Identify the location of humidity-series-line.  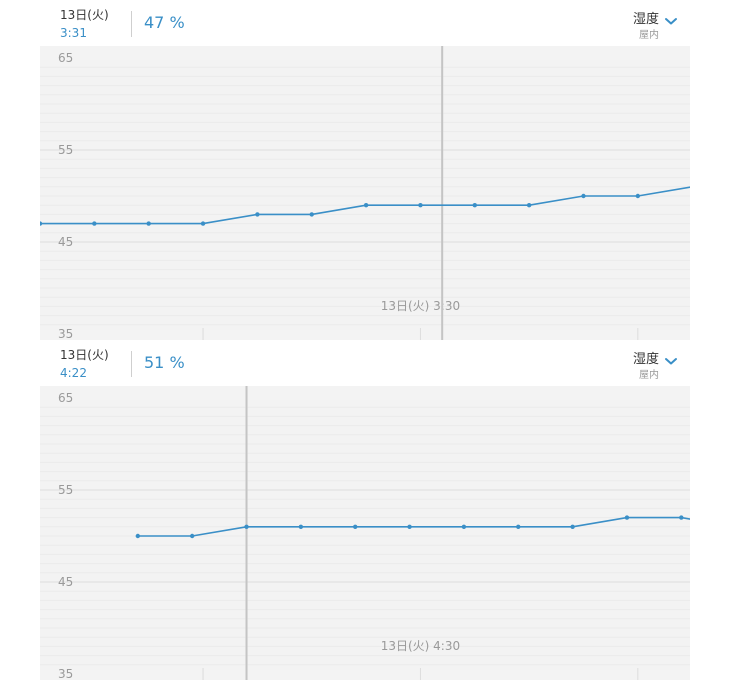
(413, 526).